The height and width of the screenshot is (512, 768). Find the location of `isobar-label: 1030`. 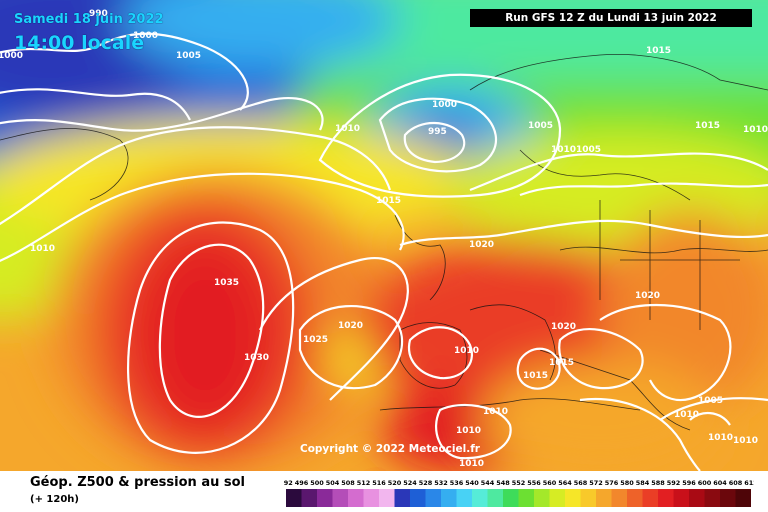

isobar-label: 1030 is located at coordinates (256, 358).